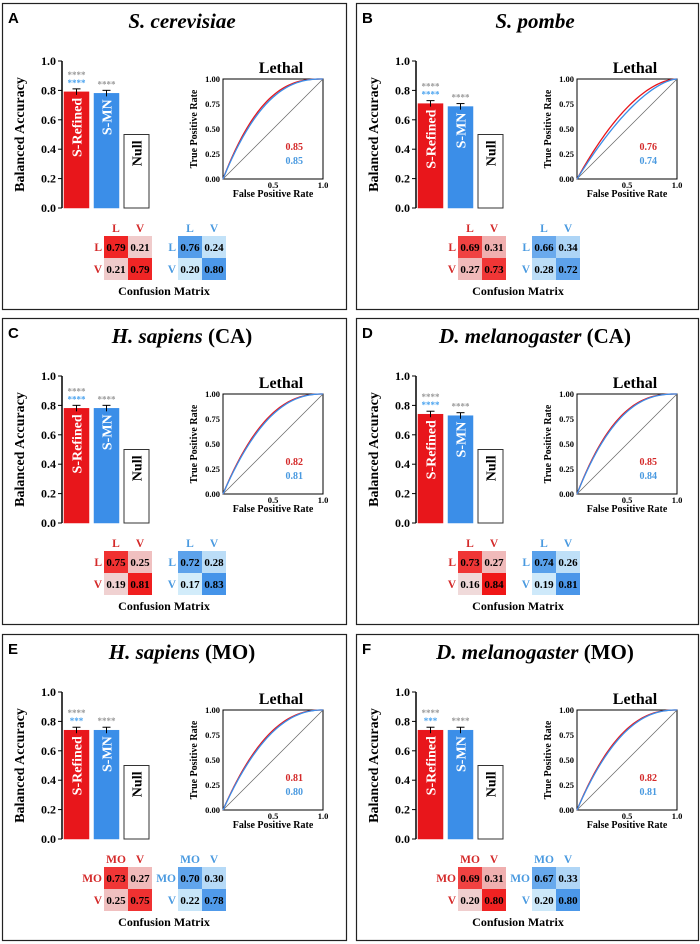 The width and height of the screenshot is (700, 944). Describe the element at coordinates (48, 810) in the screenshot. I see `bar-y-tick-label: 0.2` at that location.